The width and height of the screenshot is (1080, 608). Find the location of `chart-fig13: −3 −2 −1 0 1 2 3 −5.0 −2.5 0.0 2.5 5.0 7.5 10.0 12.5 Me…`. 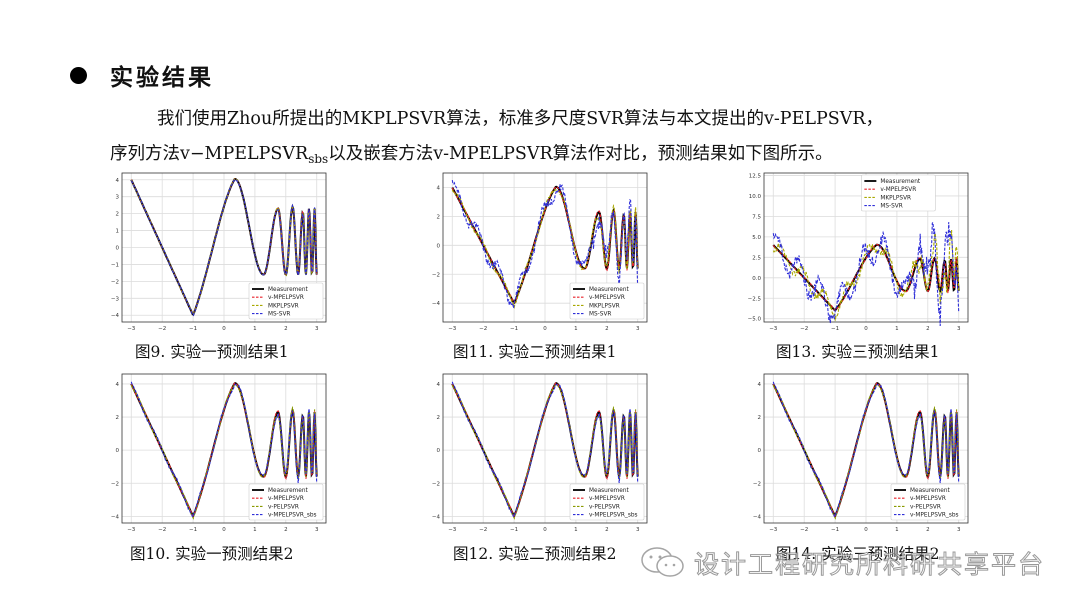

chart-fig13: −3 −2 −1 0 1 2 3 −5.0 −2.5 0.0 2.5 5.0 7.5 10.0 12.5 Me… is located at coordinates (856, 251).